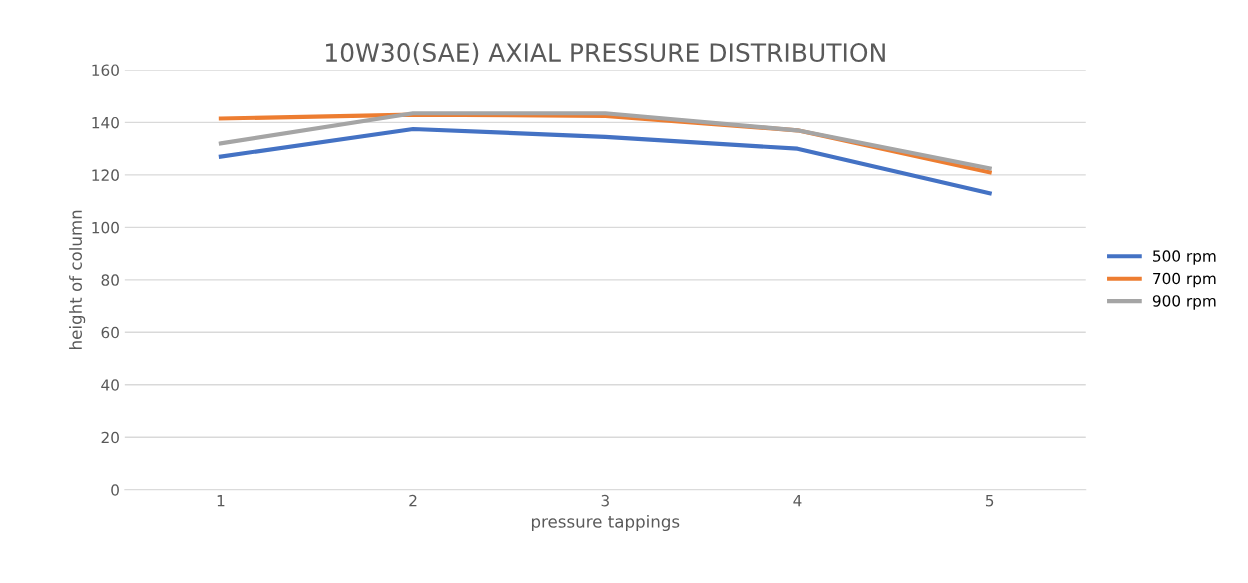 The height and width of the screenshot is (583, 1248). Describe the element at coordinates (413, 500) in the screenshot. I see `x-tick-label: 2` at that location.